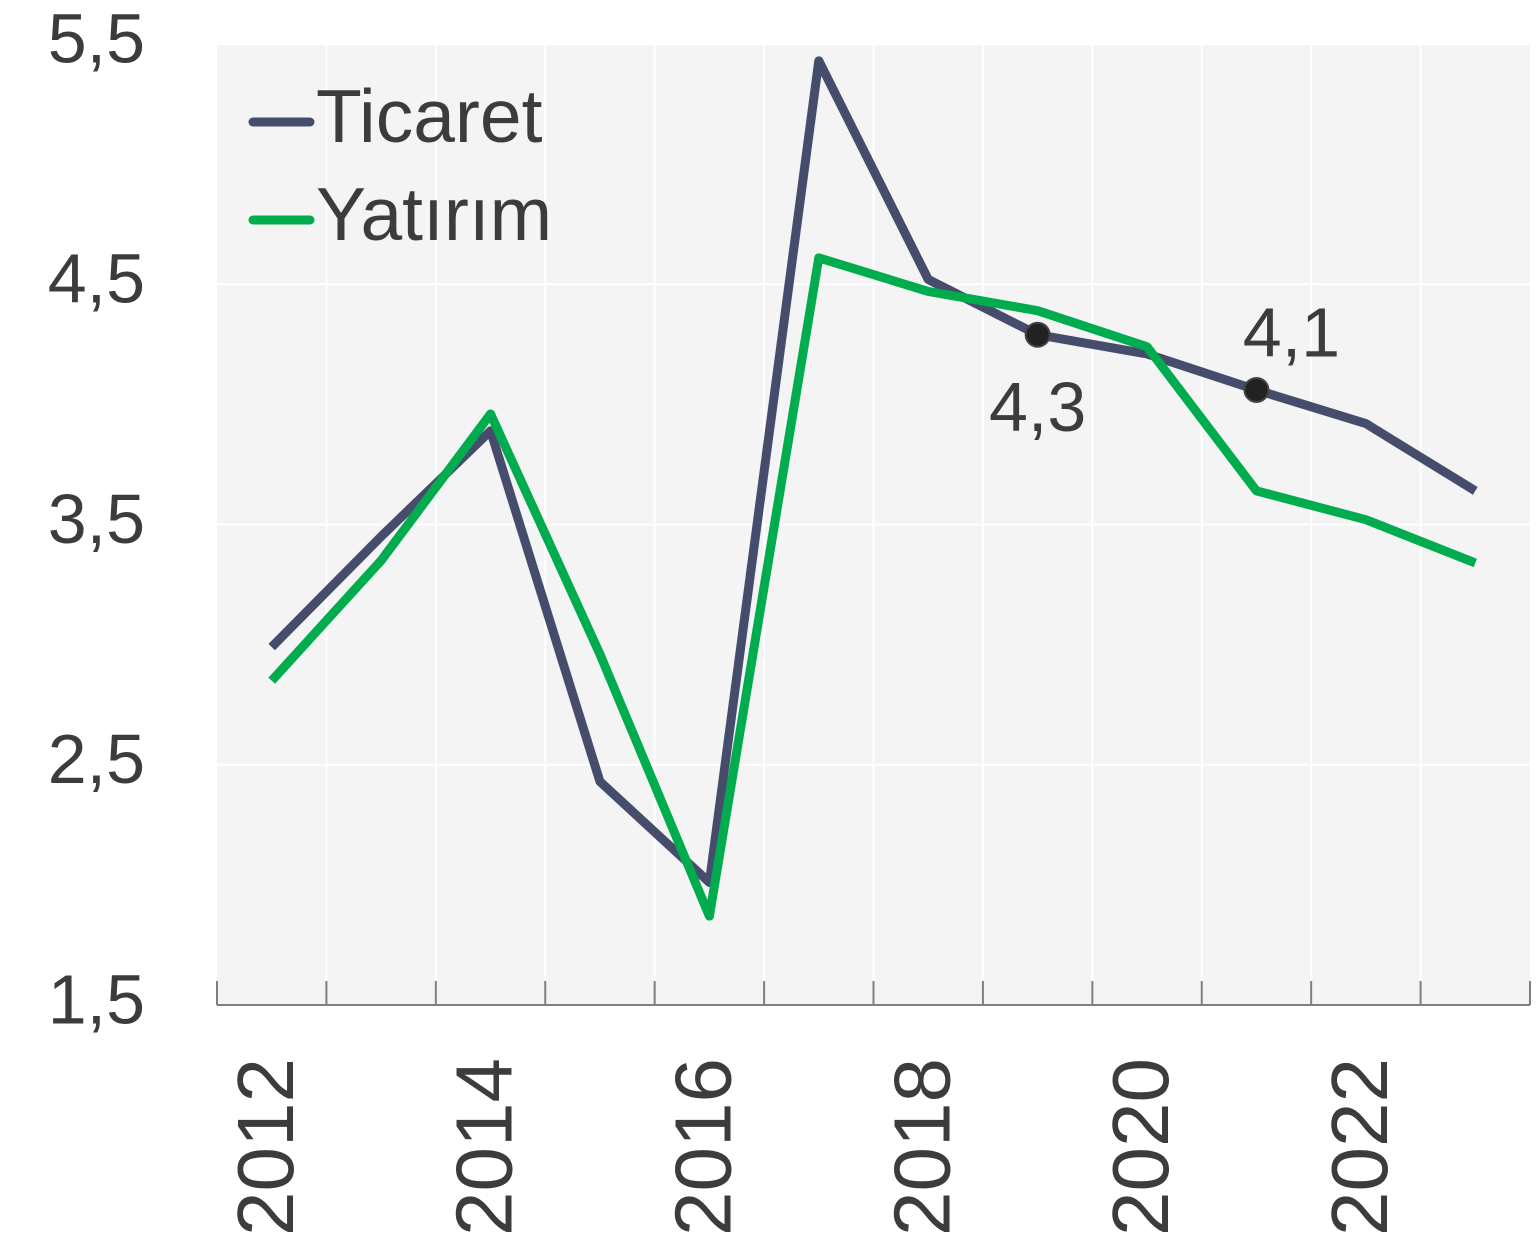 Image resolution: width=1537 pixels, height=1242 pixels. What do you see at coordinates (1140, 1147) in the screenshot?
I see `x-tick-label: 2020` at bounding box center [1140, 1147].